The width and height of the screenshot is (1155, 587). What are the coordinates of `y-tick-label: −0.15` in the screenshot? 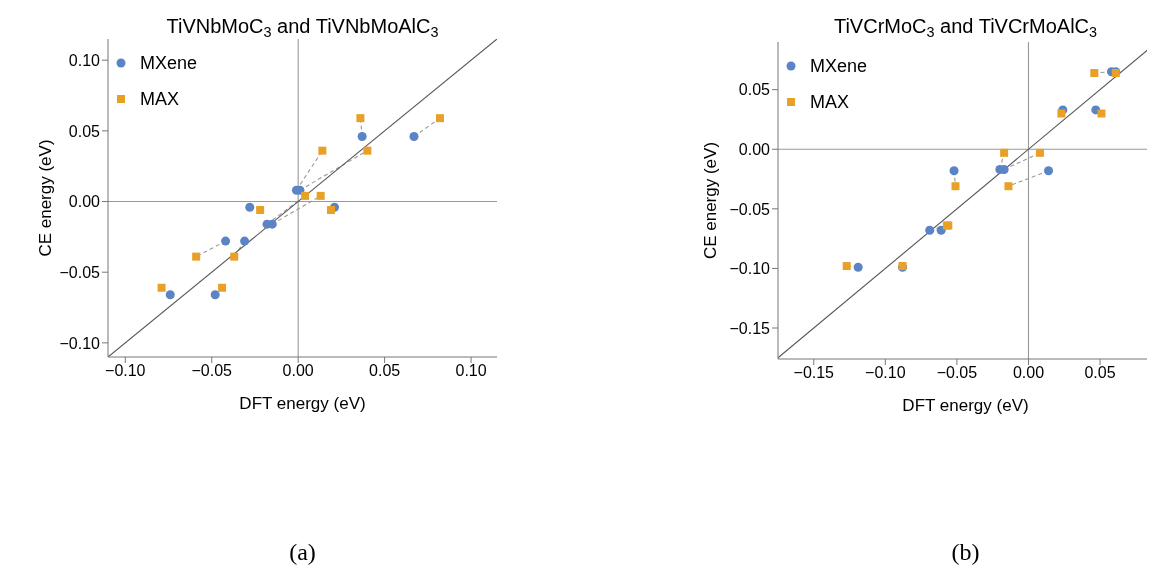 It's located at (750, 328).